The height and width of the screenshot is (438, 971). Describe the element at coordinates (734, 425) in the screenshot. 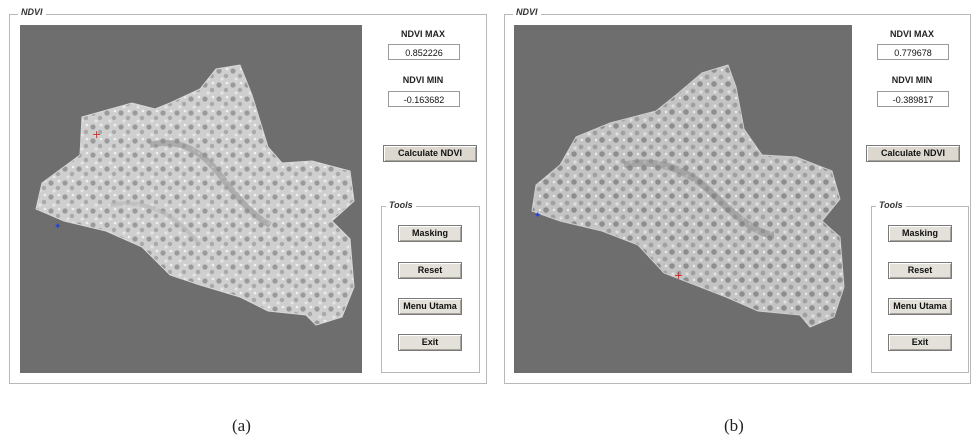

I see `figure-caption-b: (b)` at that location.